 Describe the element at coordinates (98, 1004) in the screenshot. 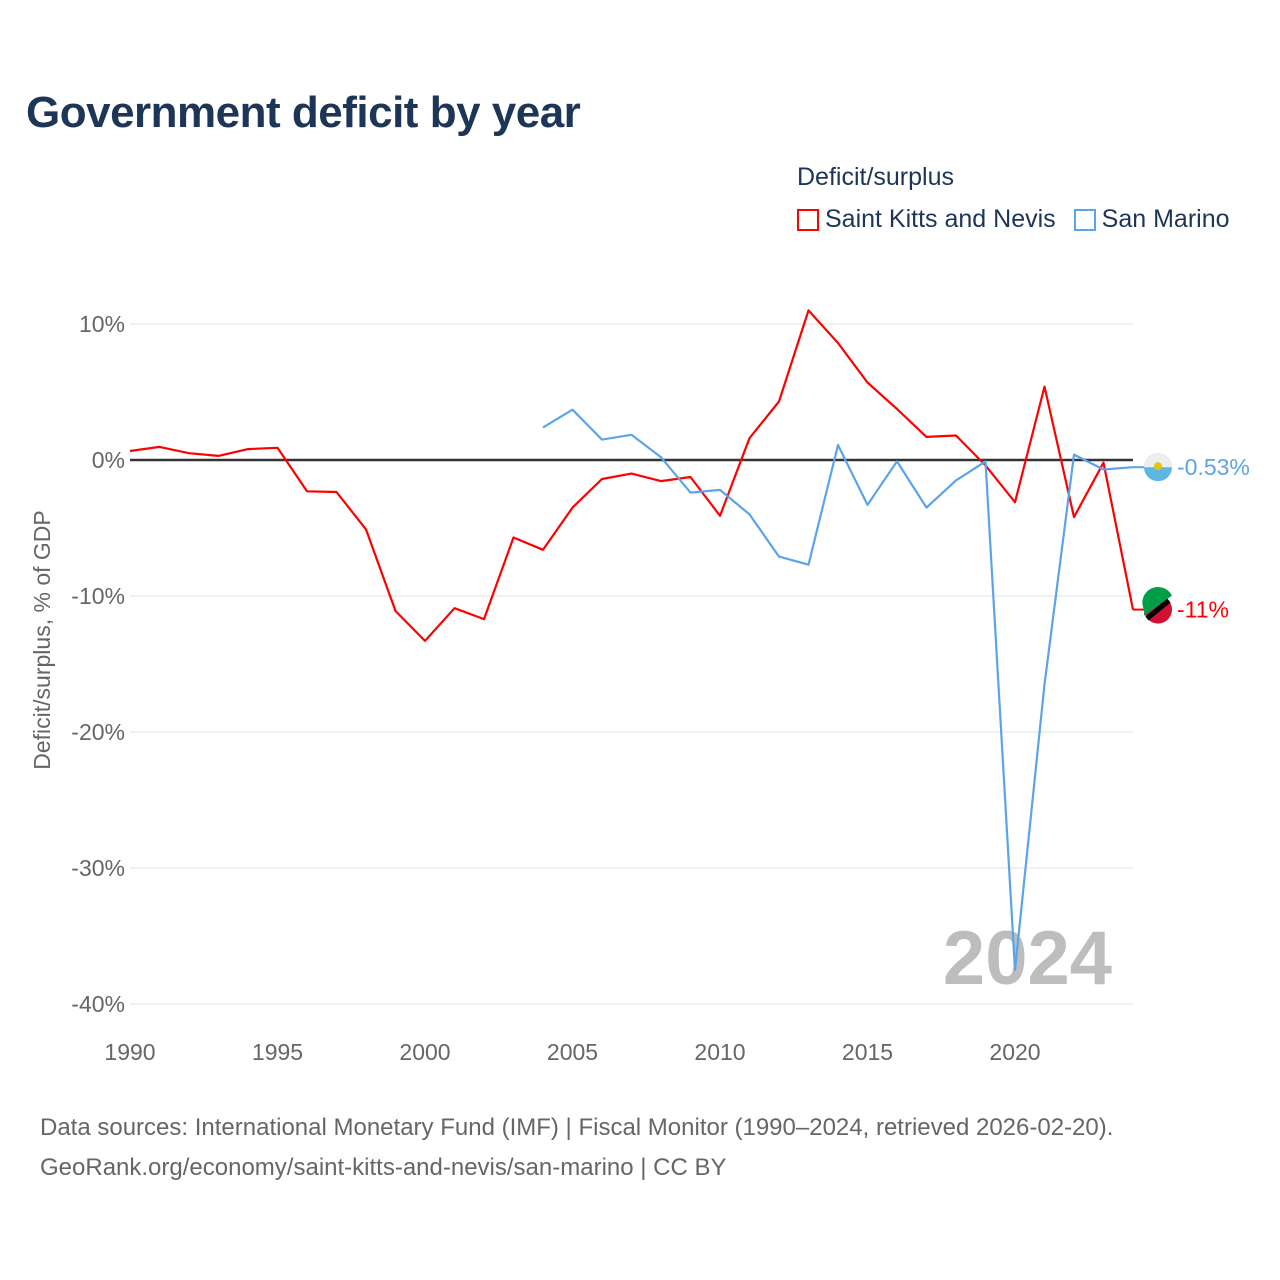

I see `y-tick-label: -40%` at that location.